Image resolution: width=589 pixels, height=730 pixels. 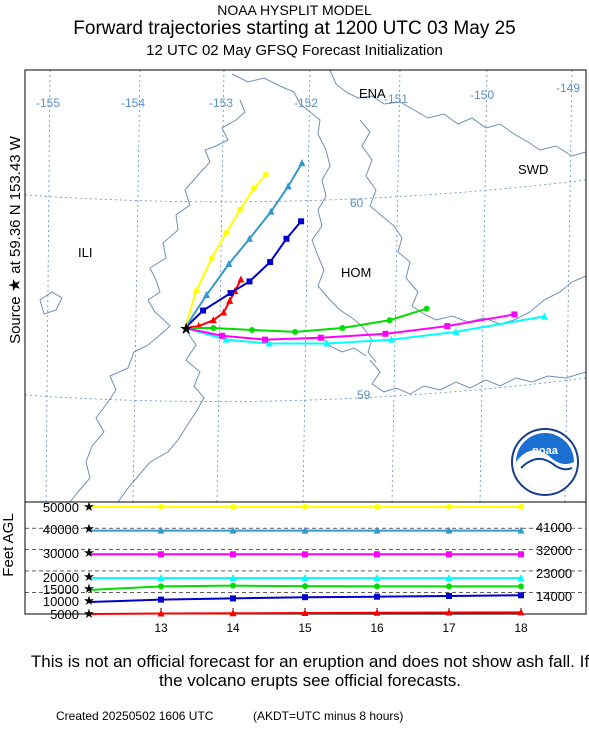 What do you see at coordinates (48, 103) in the screenshot?
I see `lon-label: -155` at bounding box center [48, 103].